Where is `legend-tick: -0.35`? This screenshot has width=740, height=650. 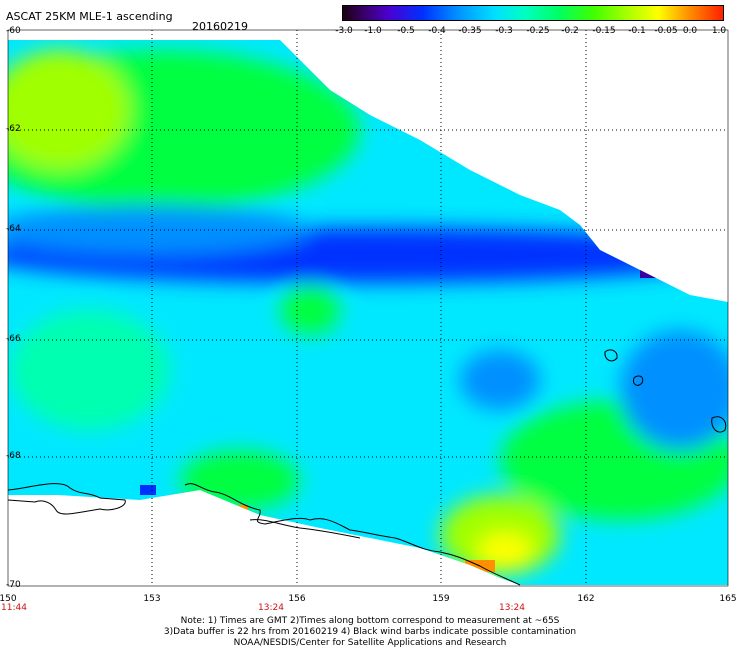
legend-tick: -0.35 is located at coordinates (470, 31).